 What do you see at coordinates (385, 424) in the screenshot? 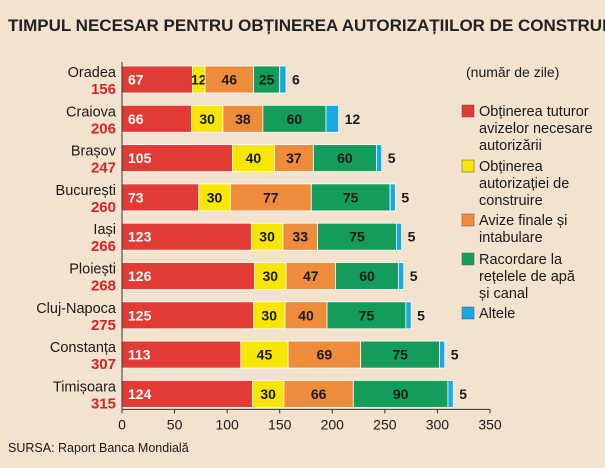
I see `x-tick-label: 250` at bounding box center [385, 424].